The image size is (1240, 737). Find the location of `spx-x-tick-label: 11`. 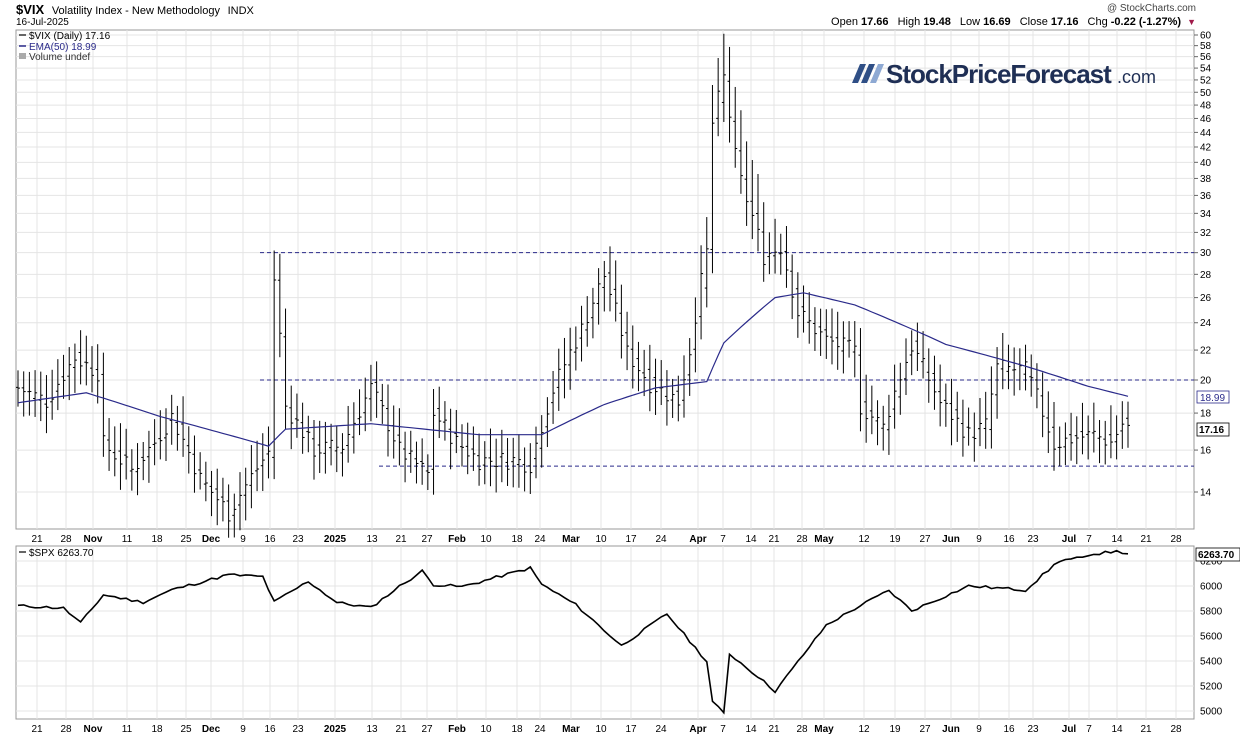

spx-x-tick-label: 11 is located at coordinates (127, 729).